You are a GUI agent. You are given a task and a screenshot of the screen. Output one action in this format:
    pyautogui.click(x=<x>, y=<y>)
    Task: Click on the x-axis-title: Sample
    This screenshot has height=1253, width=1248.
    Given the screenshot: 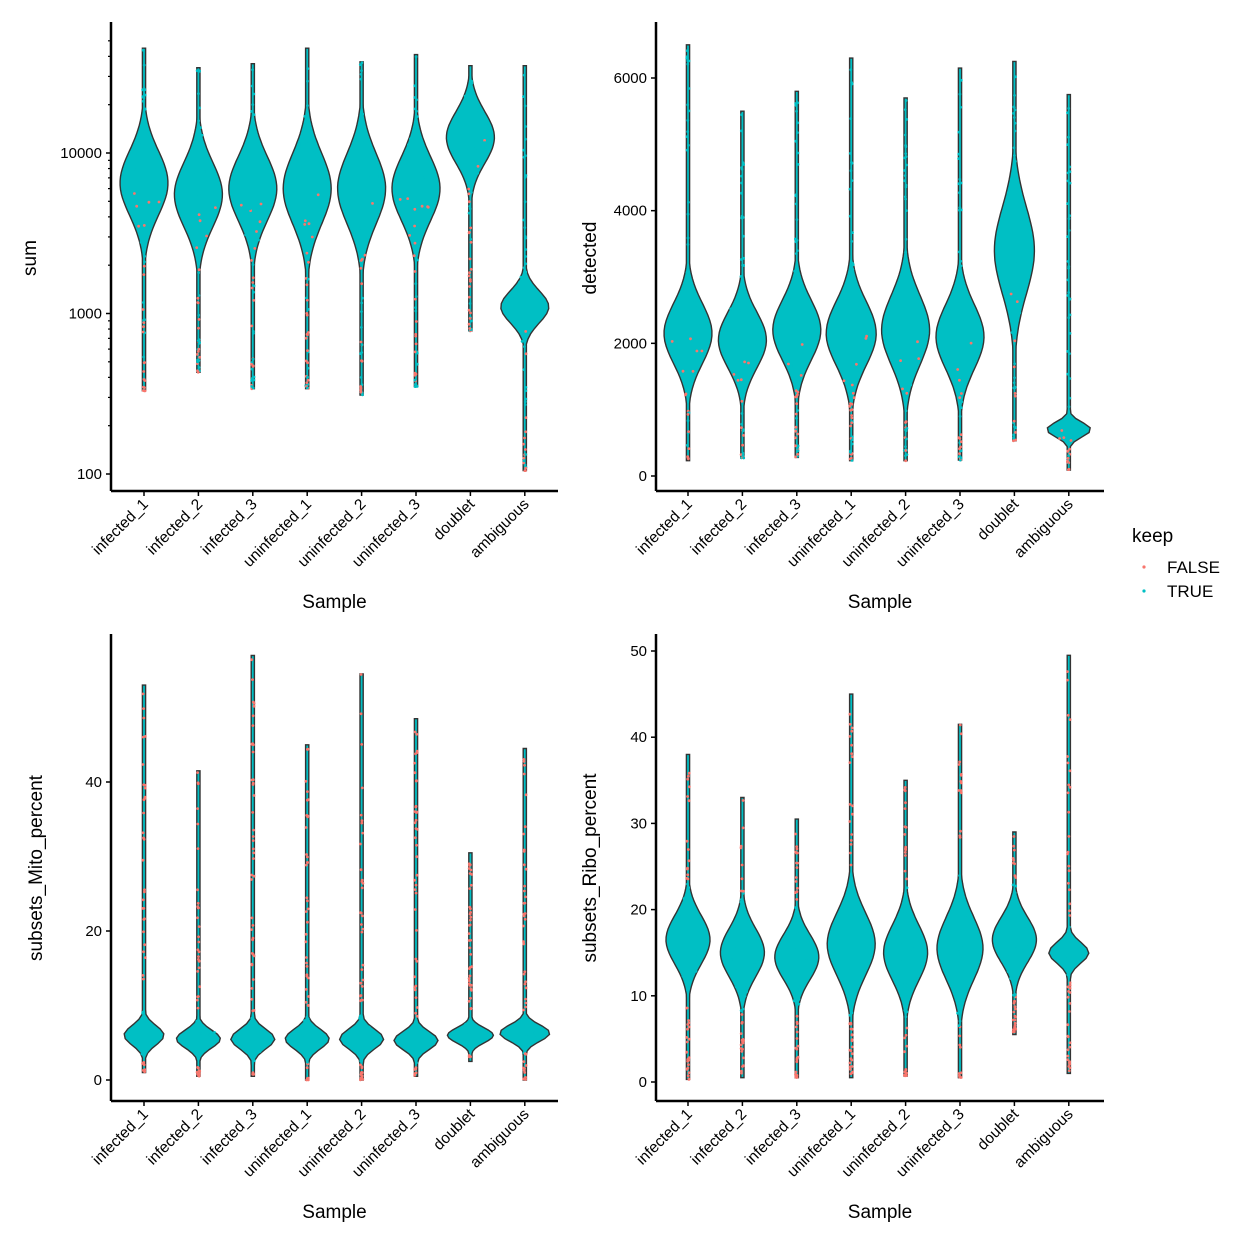 What is the action you would take?
    pyautogui.click(x=880, y=602)
    